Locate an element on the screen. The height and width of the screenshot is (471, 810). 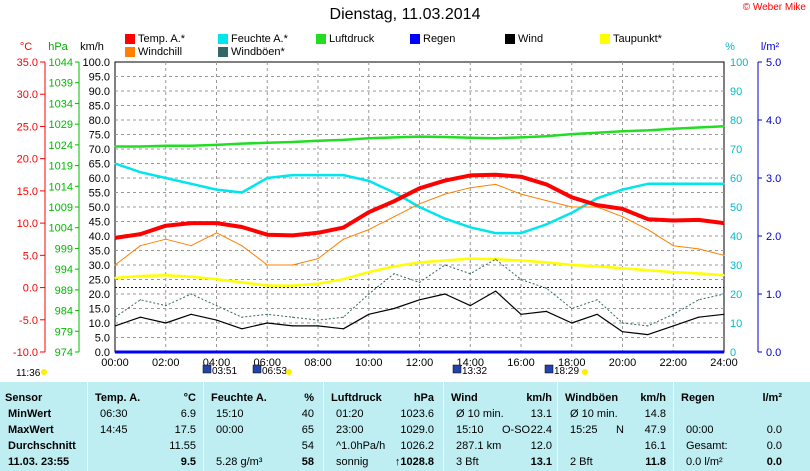
table-cell-direction: N is located at coordinates (620, 430).